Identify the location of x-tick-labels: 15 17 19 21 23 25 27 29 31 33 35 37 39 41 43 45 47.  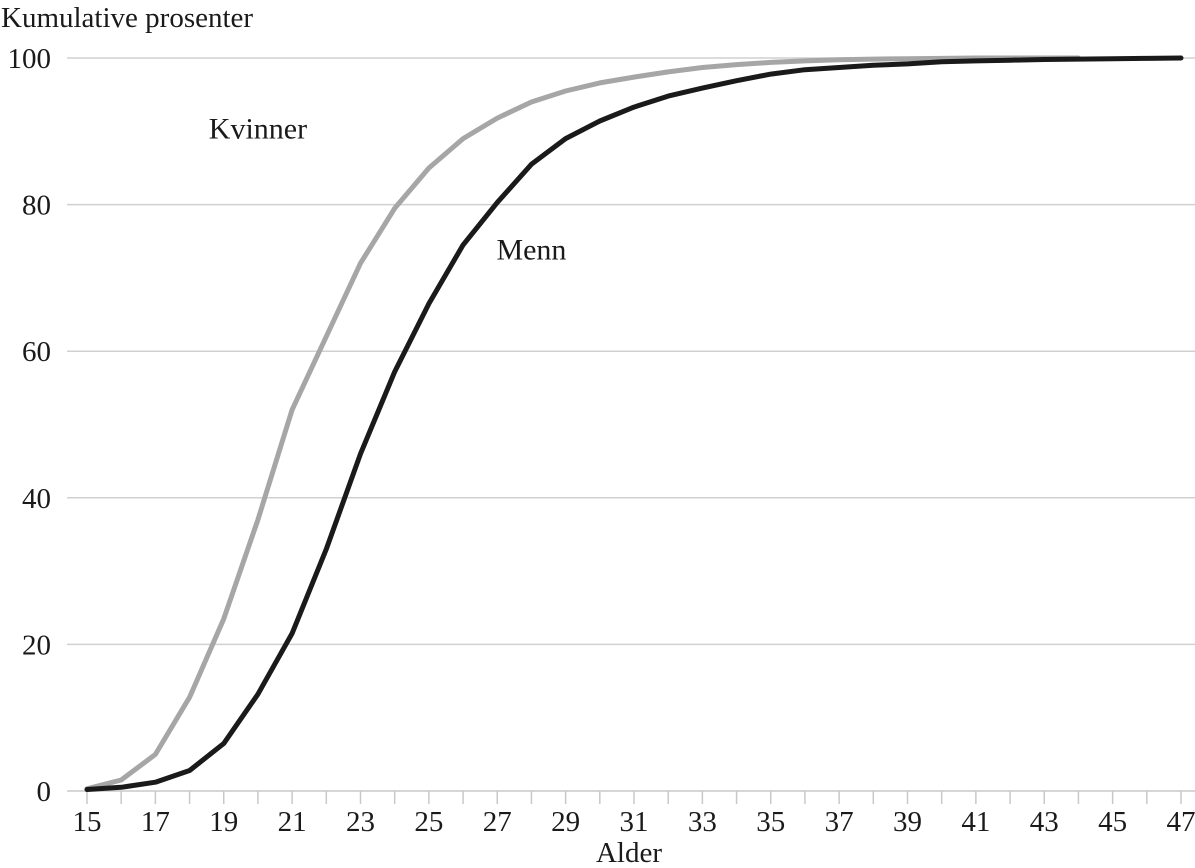
(634, 822).